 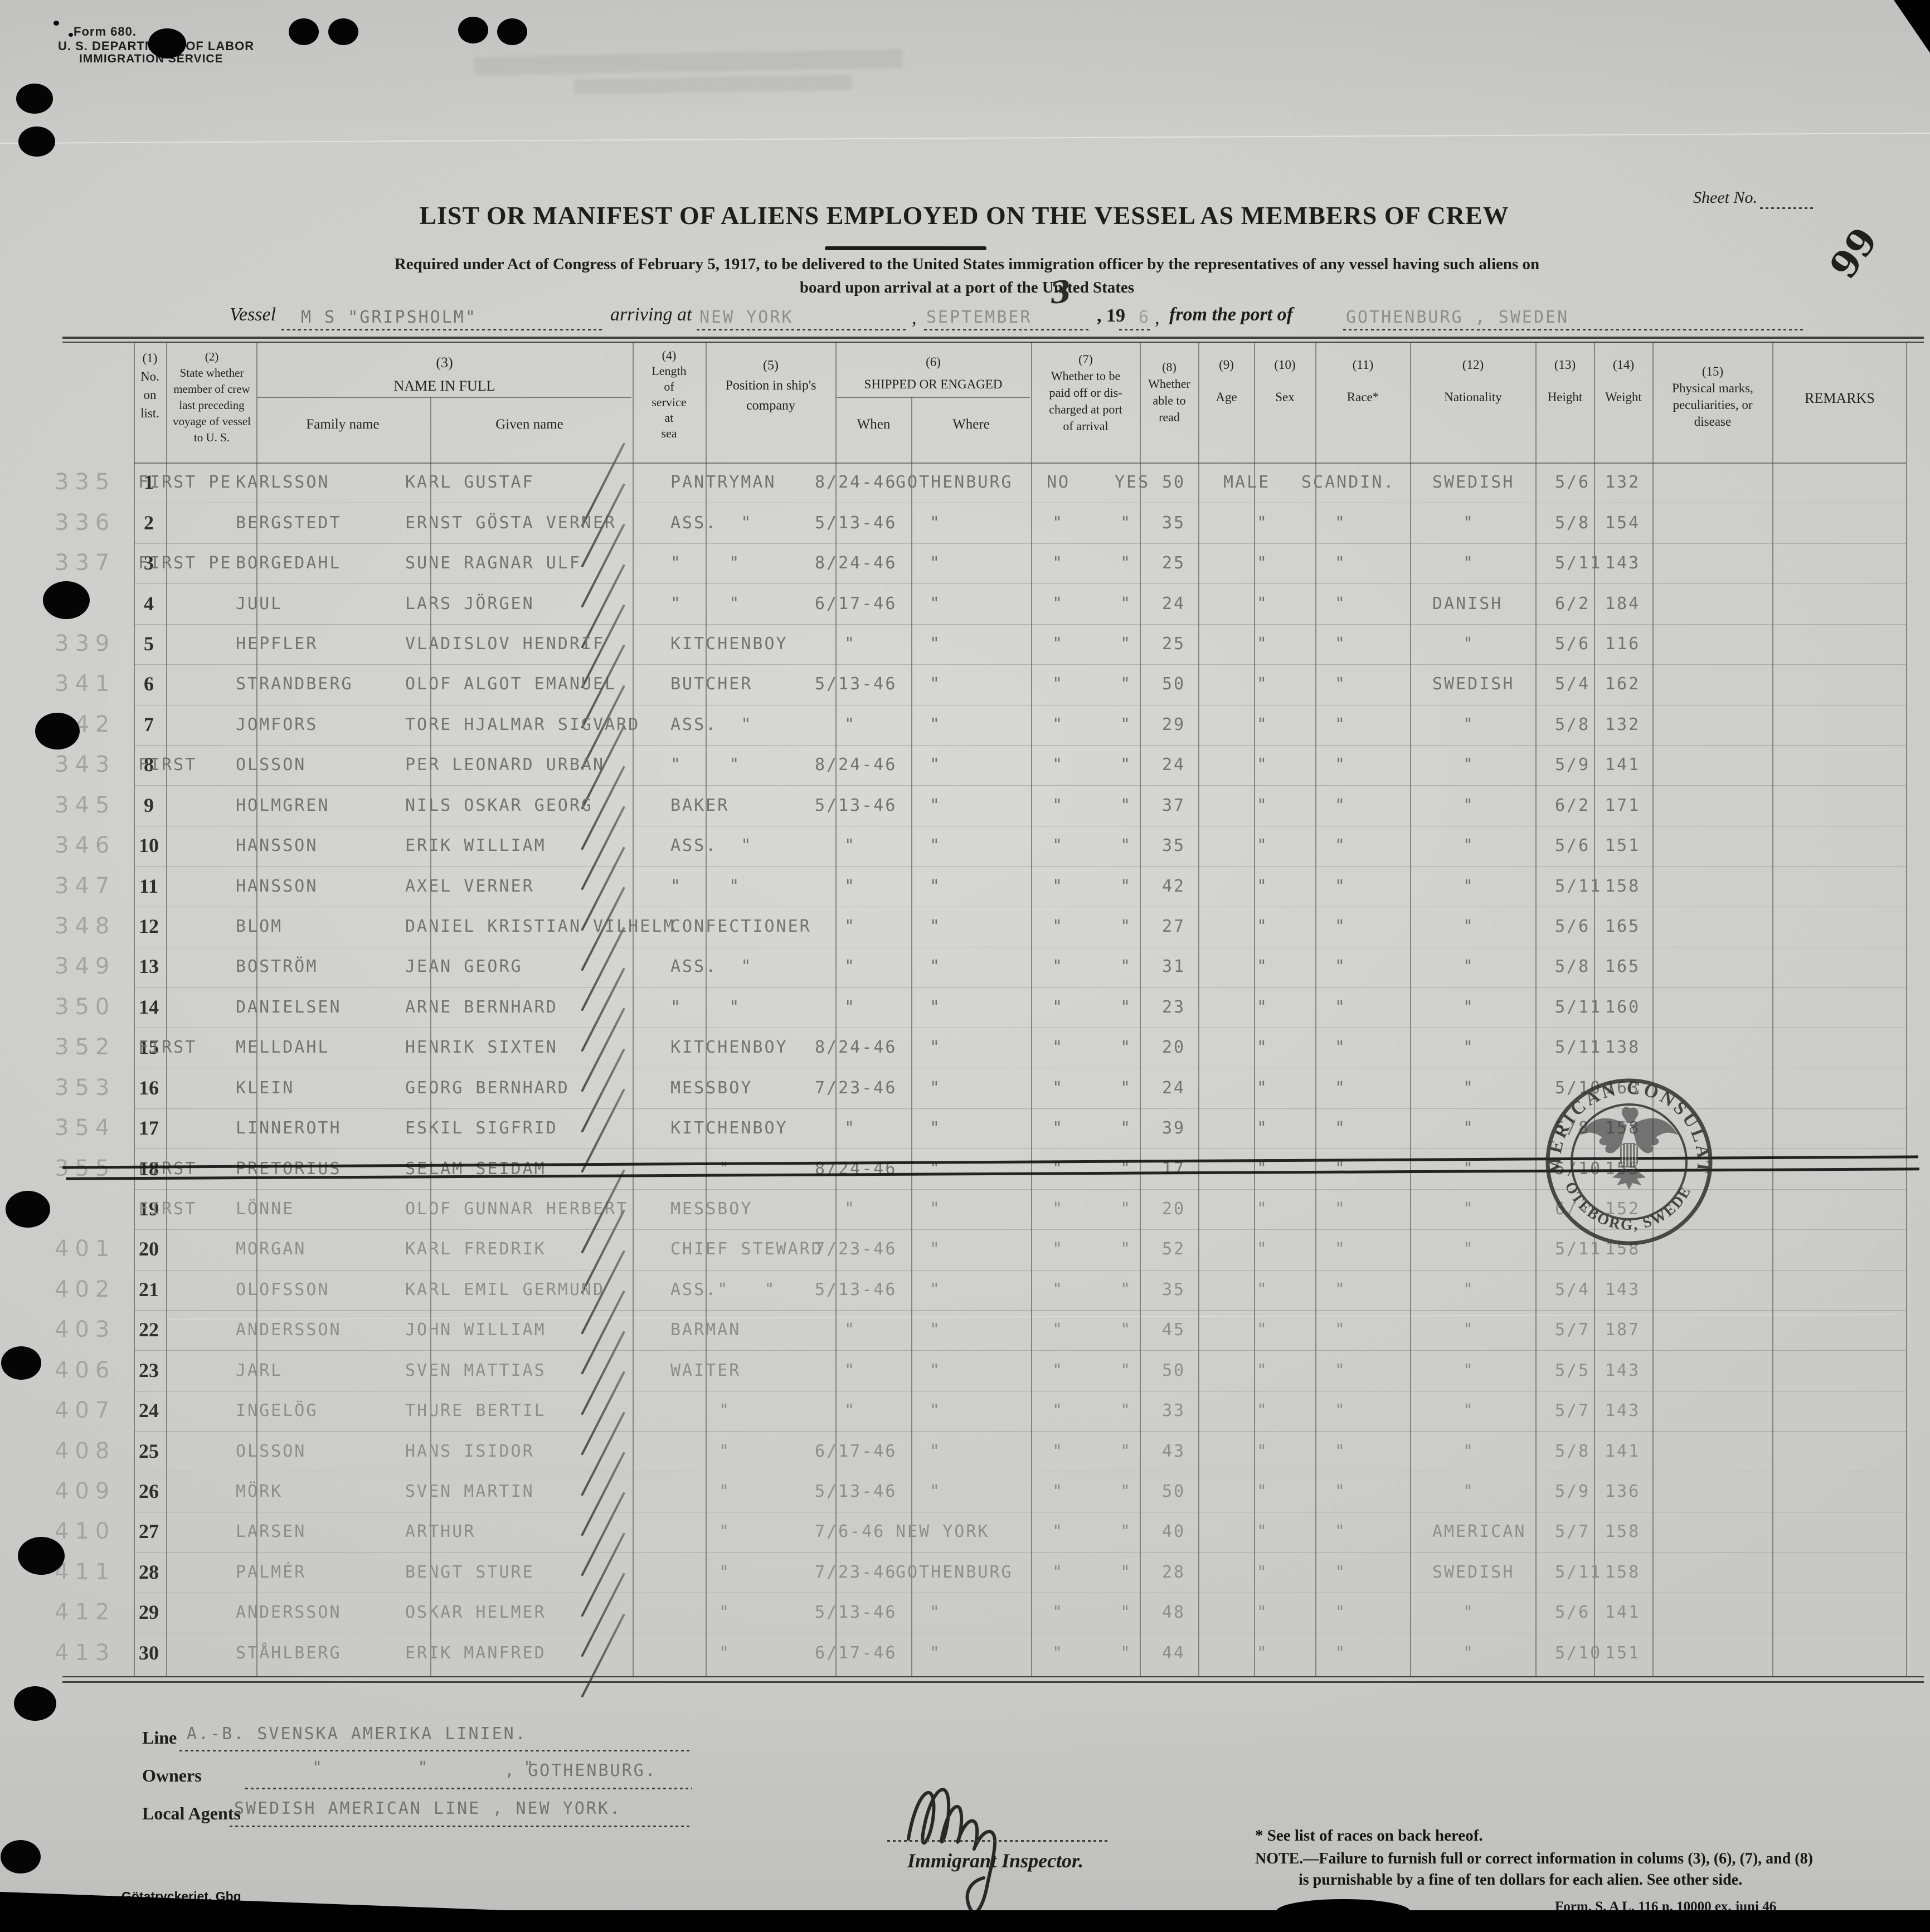 I want to click on cell-family-name: BOSTRÖM, so click(x=277, y=967).